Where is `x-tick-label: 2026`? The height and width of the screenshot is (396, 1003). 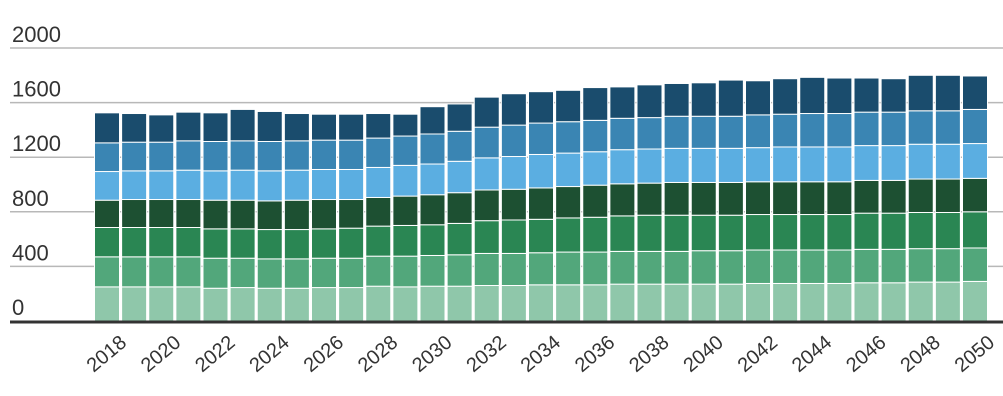
x-tick-label: 2026 is located at coordinates (324, 353).